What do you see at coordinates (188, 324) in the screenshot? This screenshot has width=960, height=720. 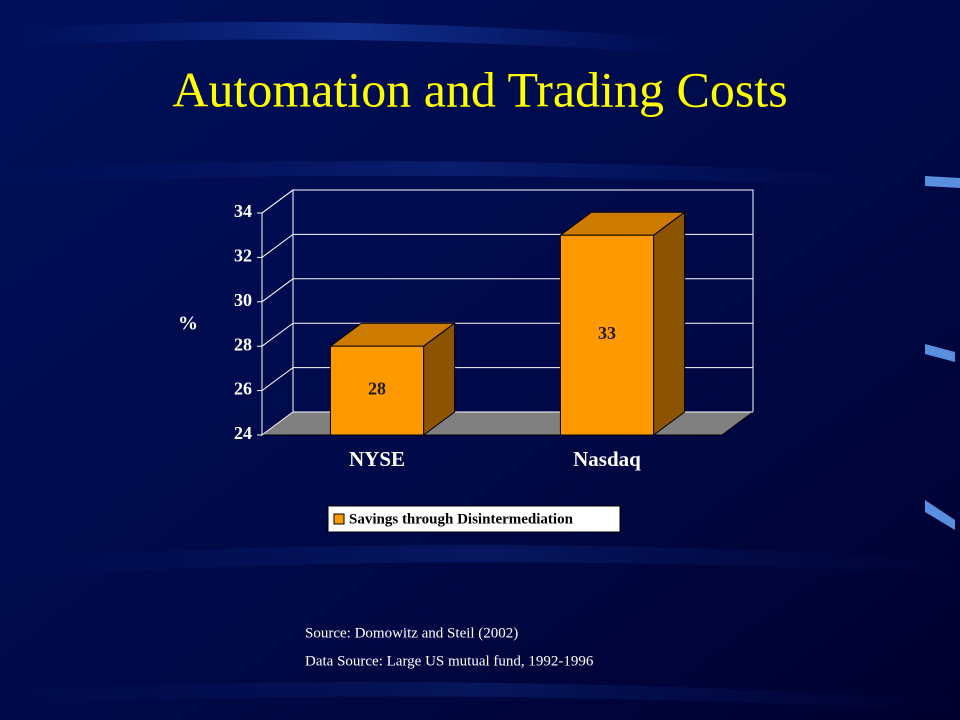 I see `y-axis-label: %` at bounding box center [188, 324].